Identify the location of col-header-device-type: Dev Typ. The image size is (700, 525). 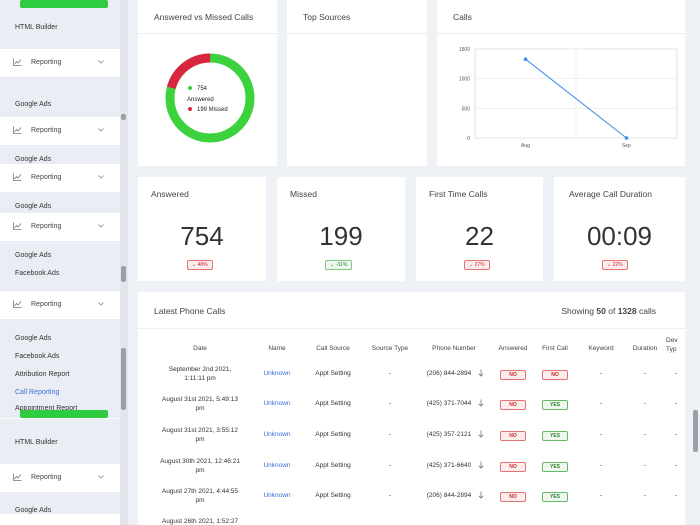
(672, 345).